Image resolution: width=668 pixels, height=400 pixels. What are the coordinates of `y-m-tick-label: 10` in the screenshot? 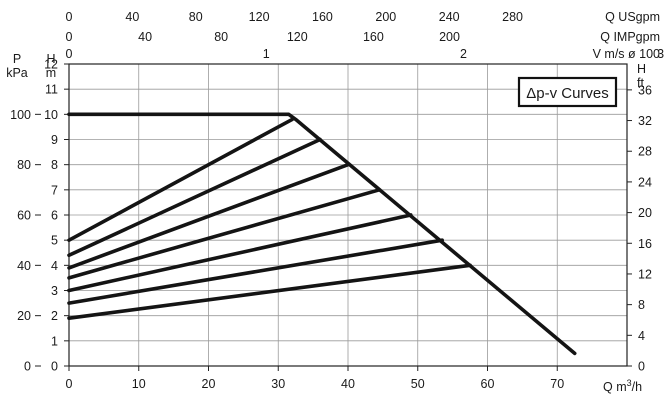 It's located at (51, 115).